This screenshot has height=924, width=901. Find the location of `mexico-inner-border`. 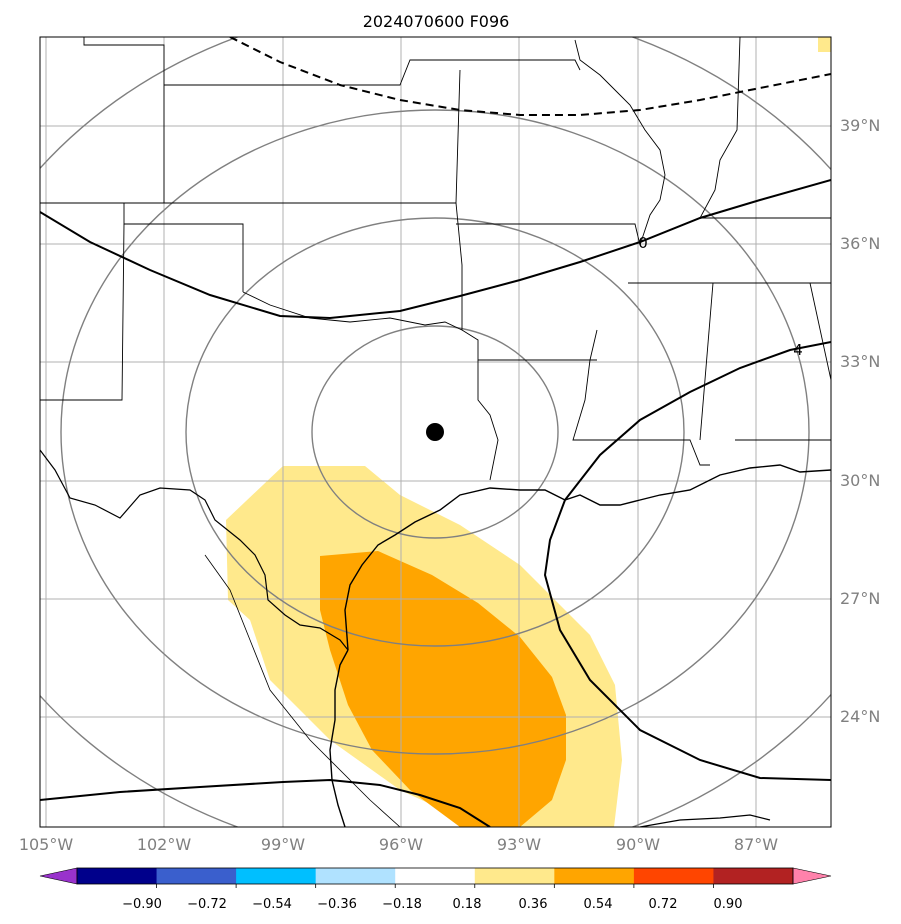

mexico-inner-border is located at coordinates (302, 690).